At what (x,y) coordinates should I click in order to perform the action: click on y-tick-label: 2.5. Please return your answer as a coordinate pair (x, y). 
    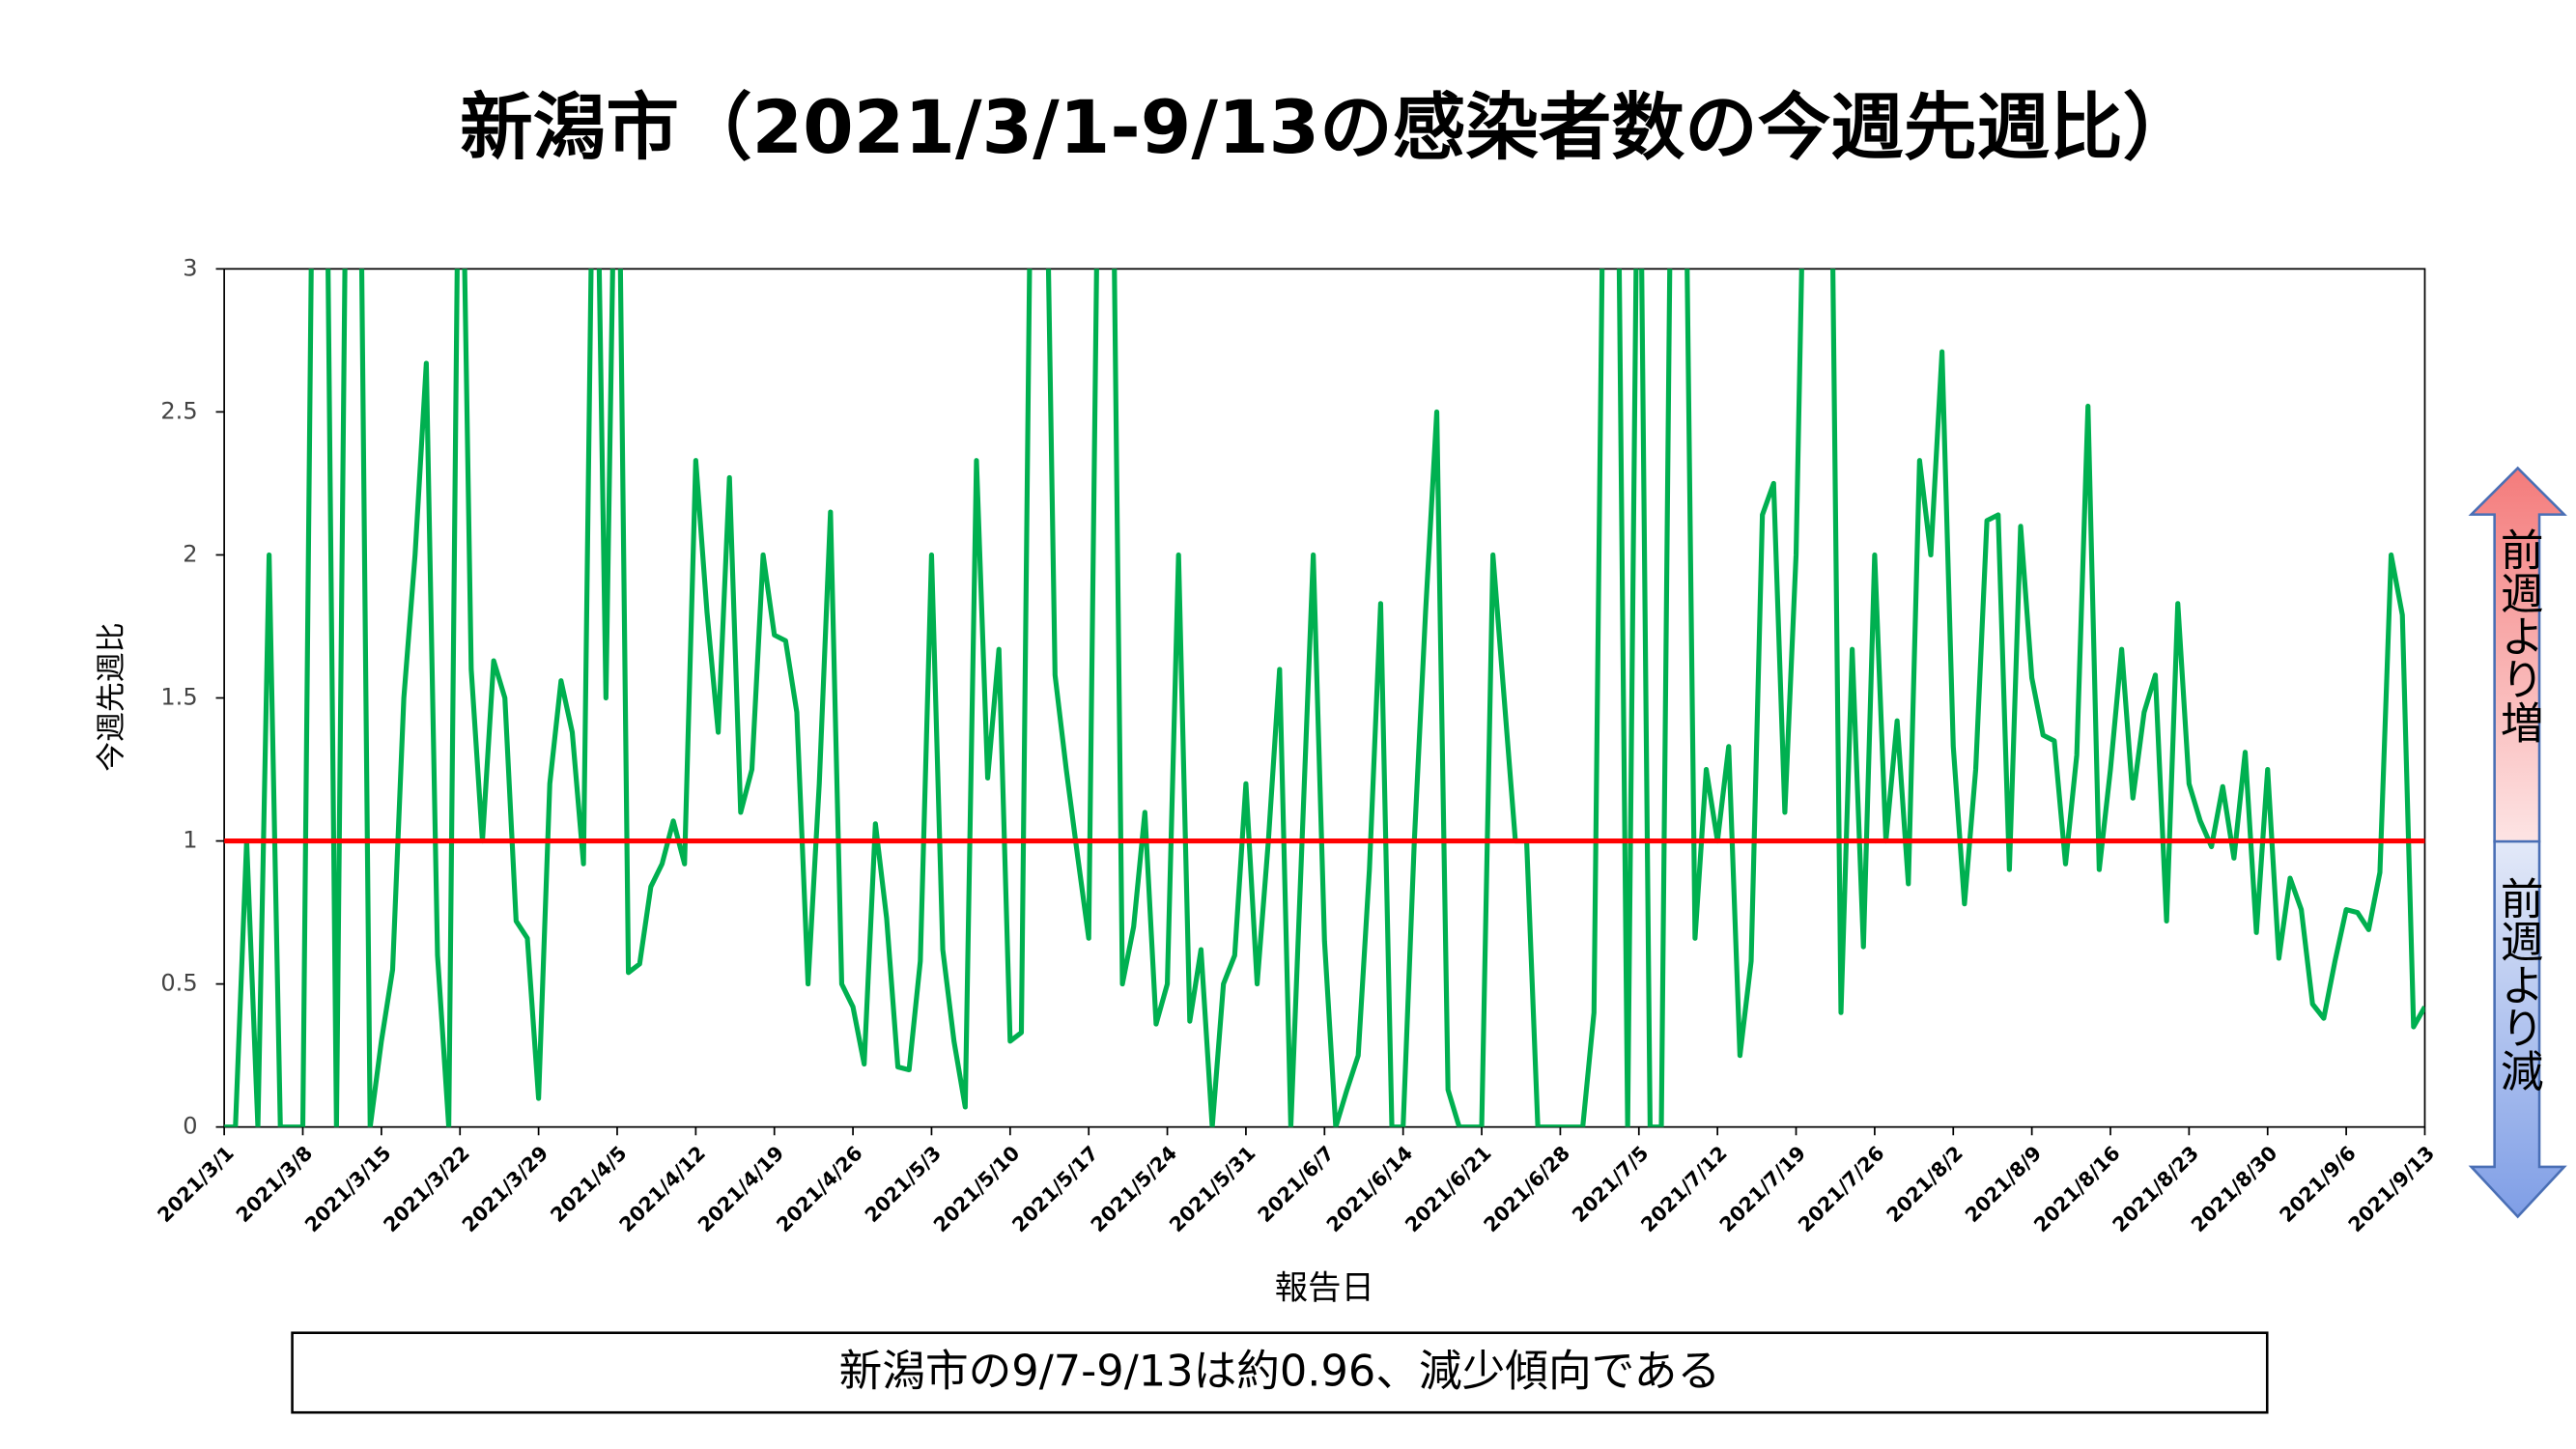
    Looking at the image, I should click on (178, 410).